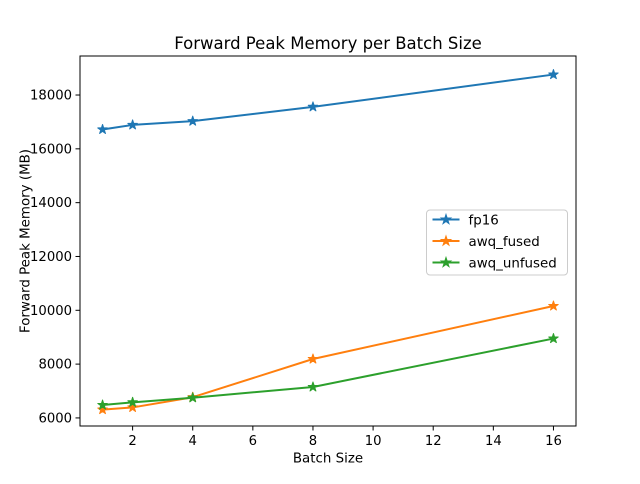  What do you see at coordinates (51, 149) in the screenshot?
I see `y-tick-label: 16000` at bounding box center [51, 149].